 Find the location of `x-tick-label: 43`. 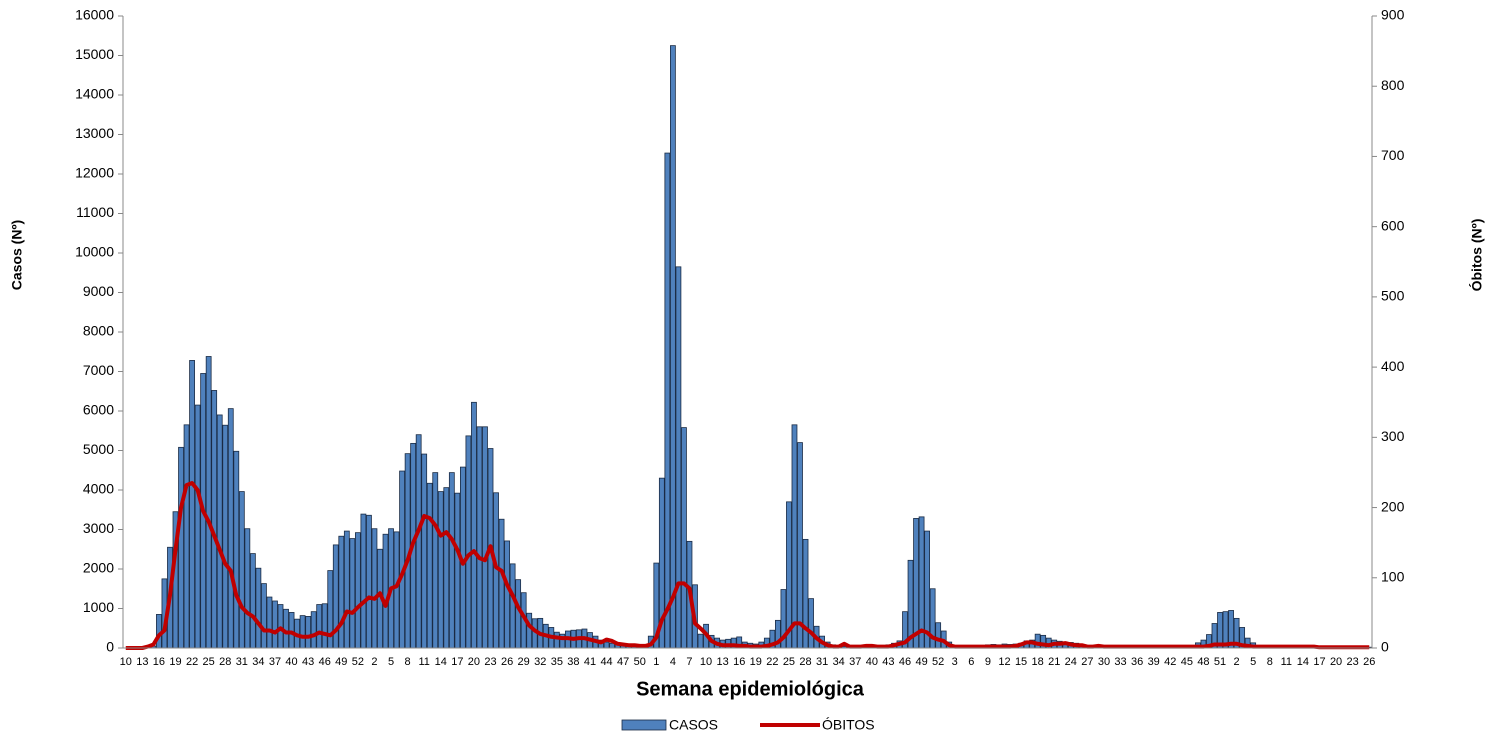

x-tick-label: 43 is located at coordinates (308, 662).